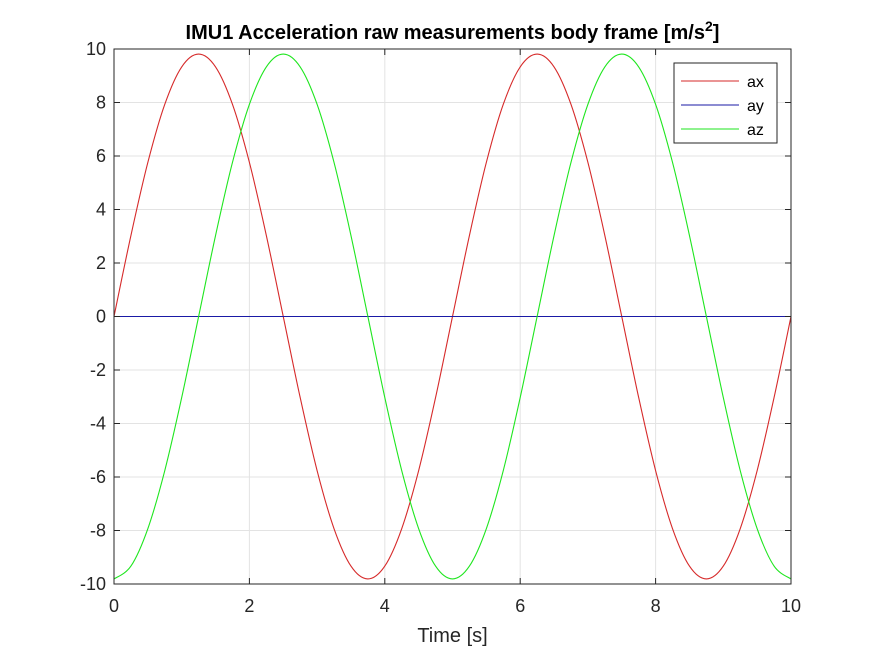 This screenshot has height=656, width=875. What do you see at coordinates (385, 606) in the screenshot?
I see `x-tick-label: 4` at bounding box center [385, 606].